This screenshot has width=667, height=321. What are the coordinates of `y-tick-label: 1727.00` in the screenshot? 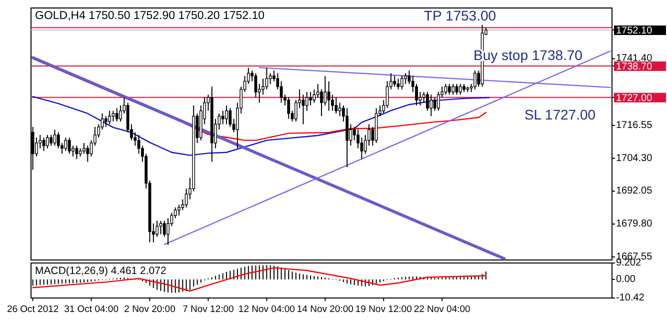 It's located at (634, 98).